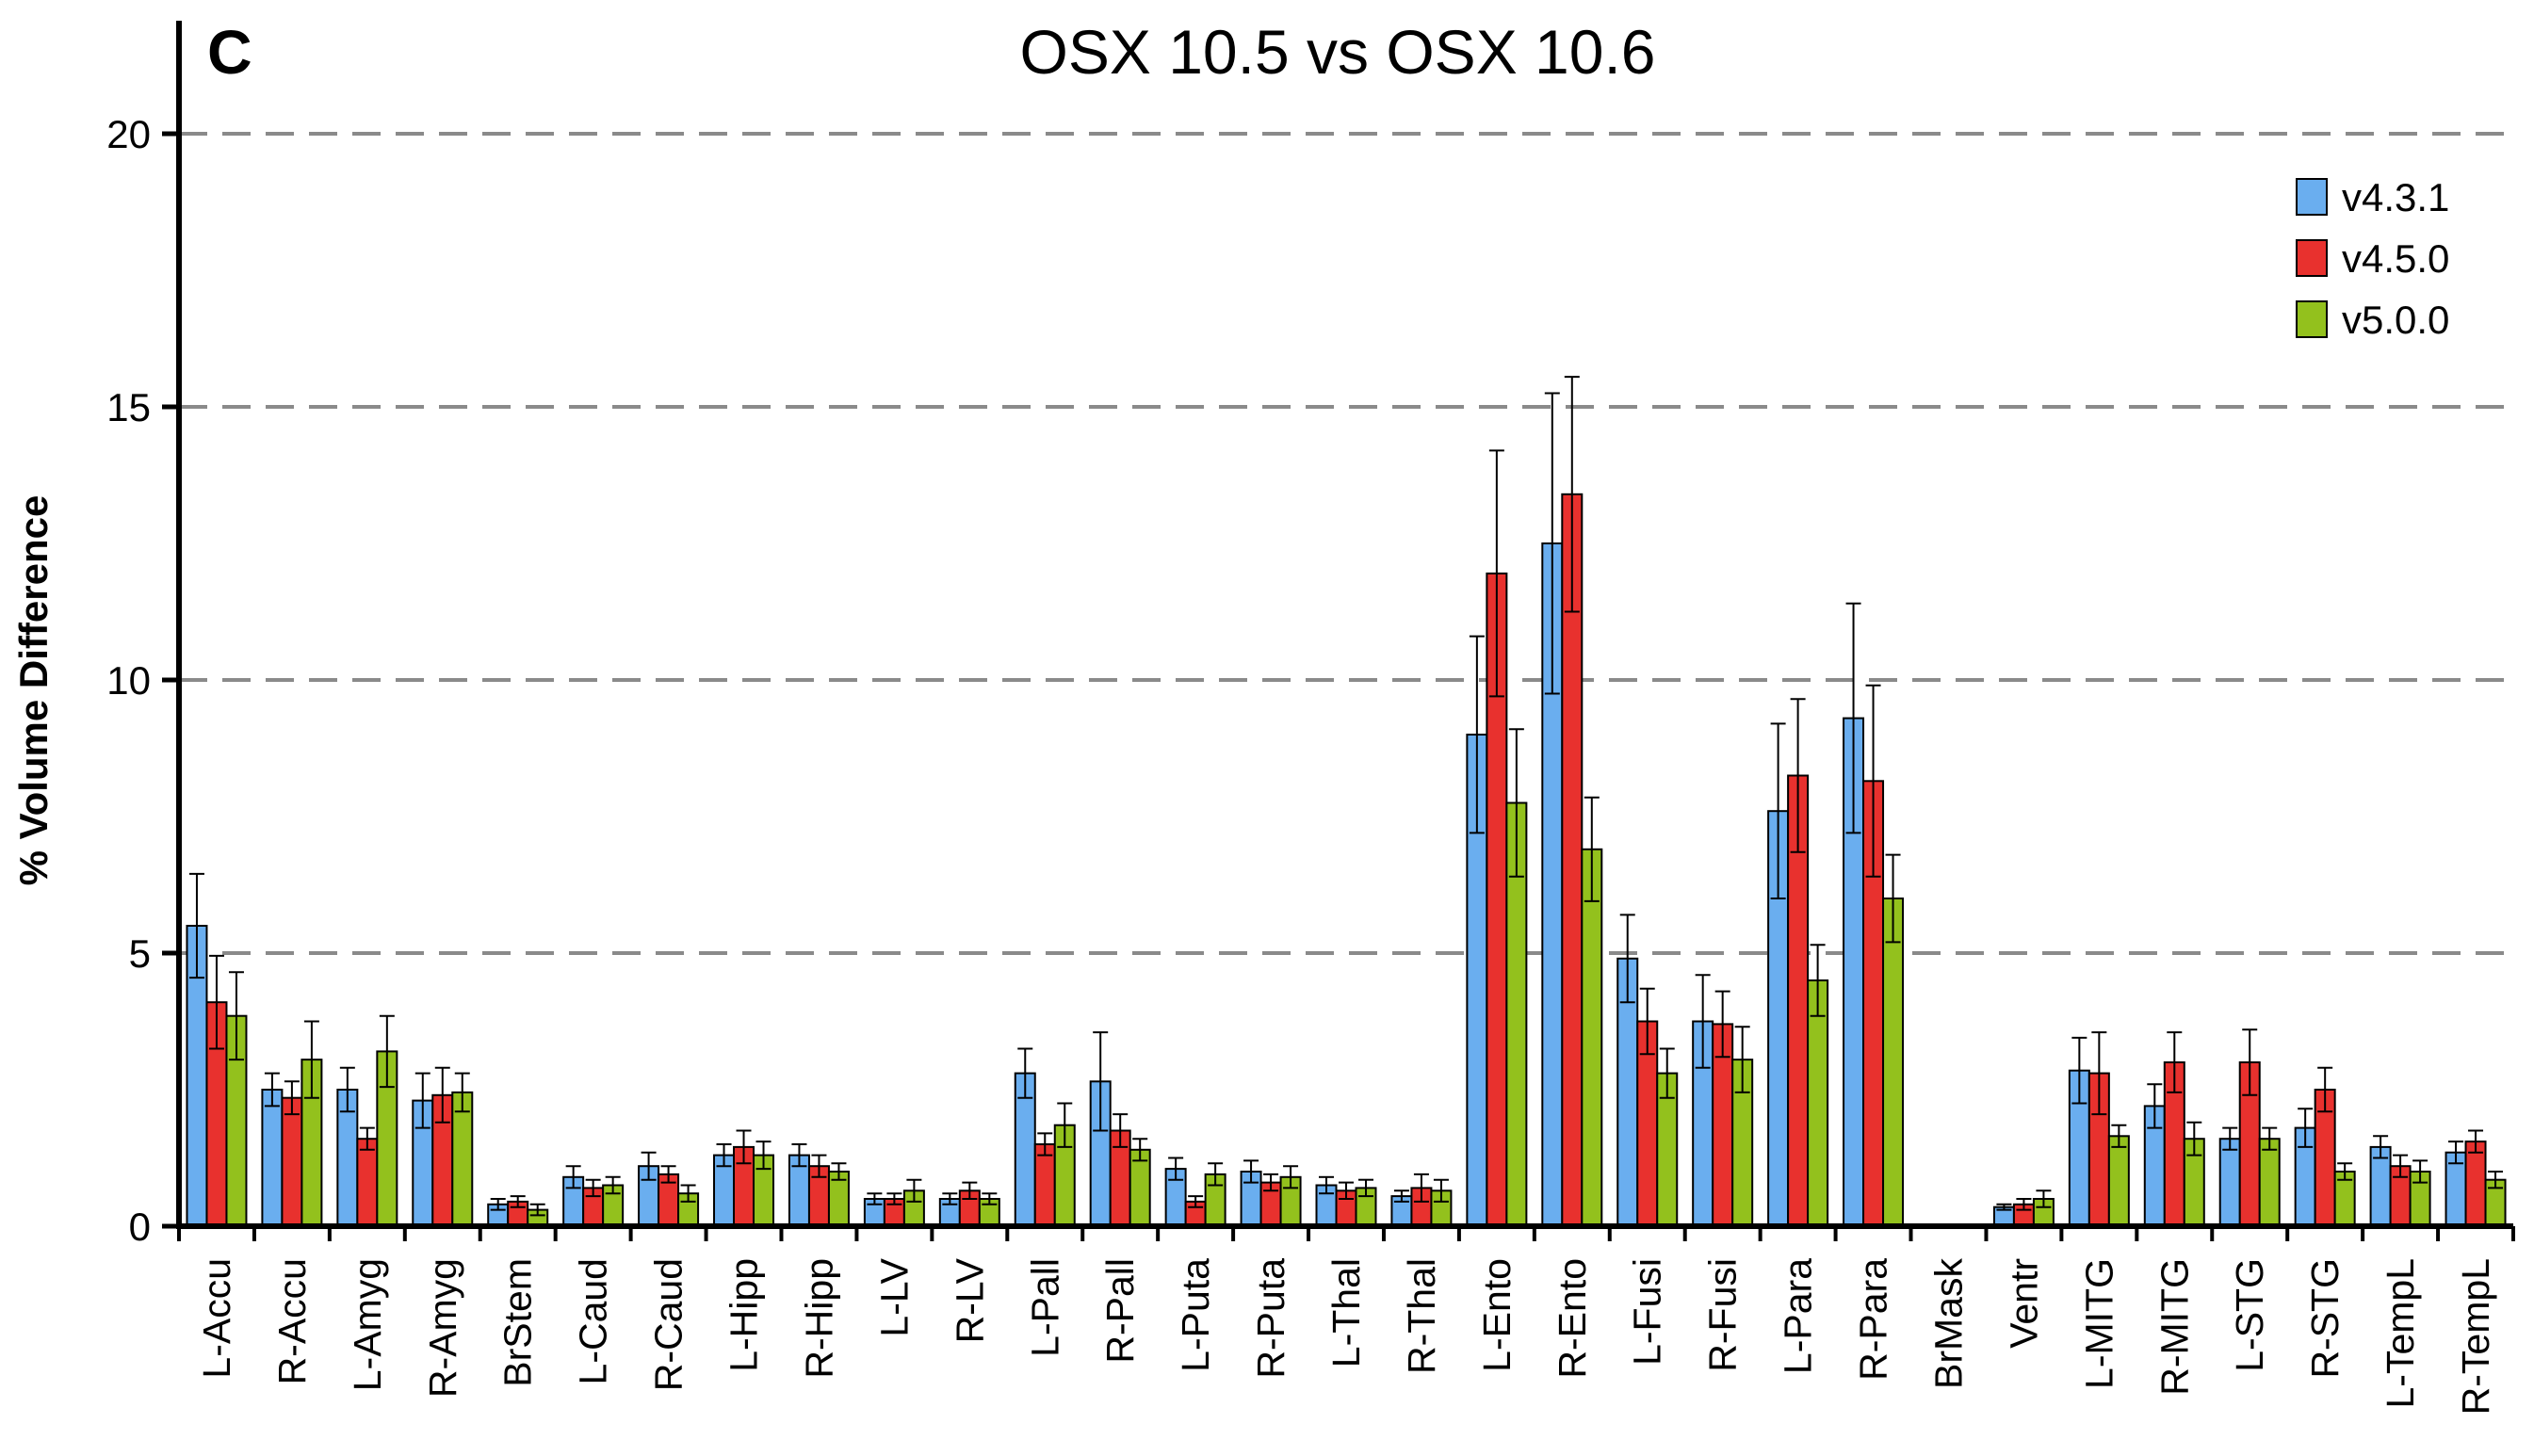 The height and width of the screenshot is (1456, 2534). Describe the element at coordinates (1195, 1315) in the screenshot. I see `x-tick-label-L-Puta: L-Puta` at that location.